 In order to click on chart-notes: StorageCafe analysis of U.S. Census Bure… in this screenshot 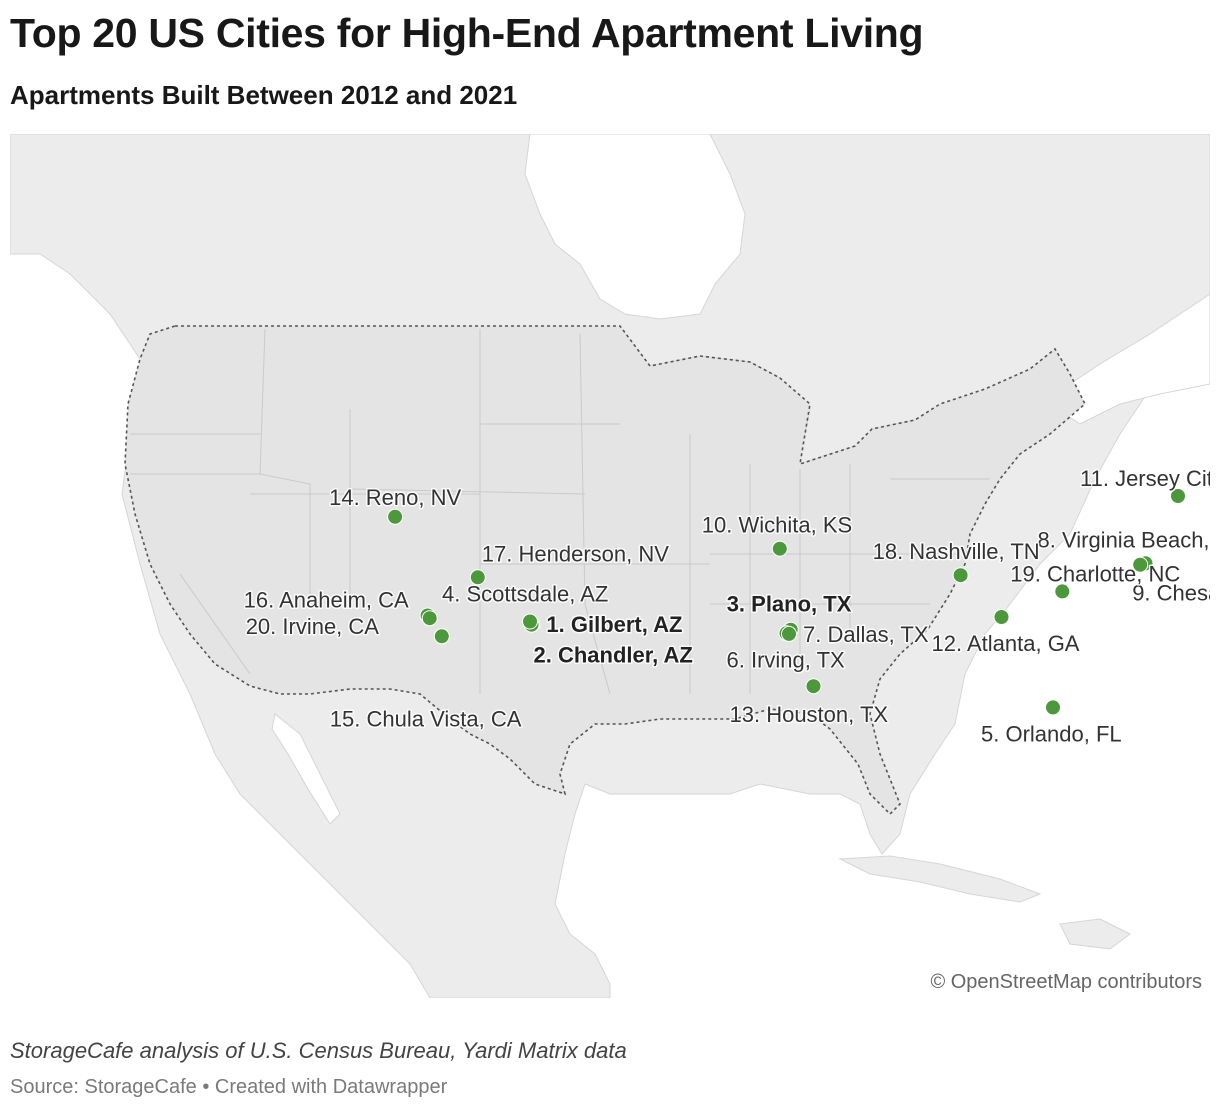, I will do `click(318, 1050)`.